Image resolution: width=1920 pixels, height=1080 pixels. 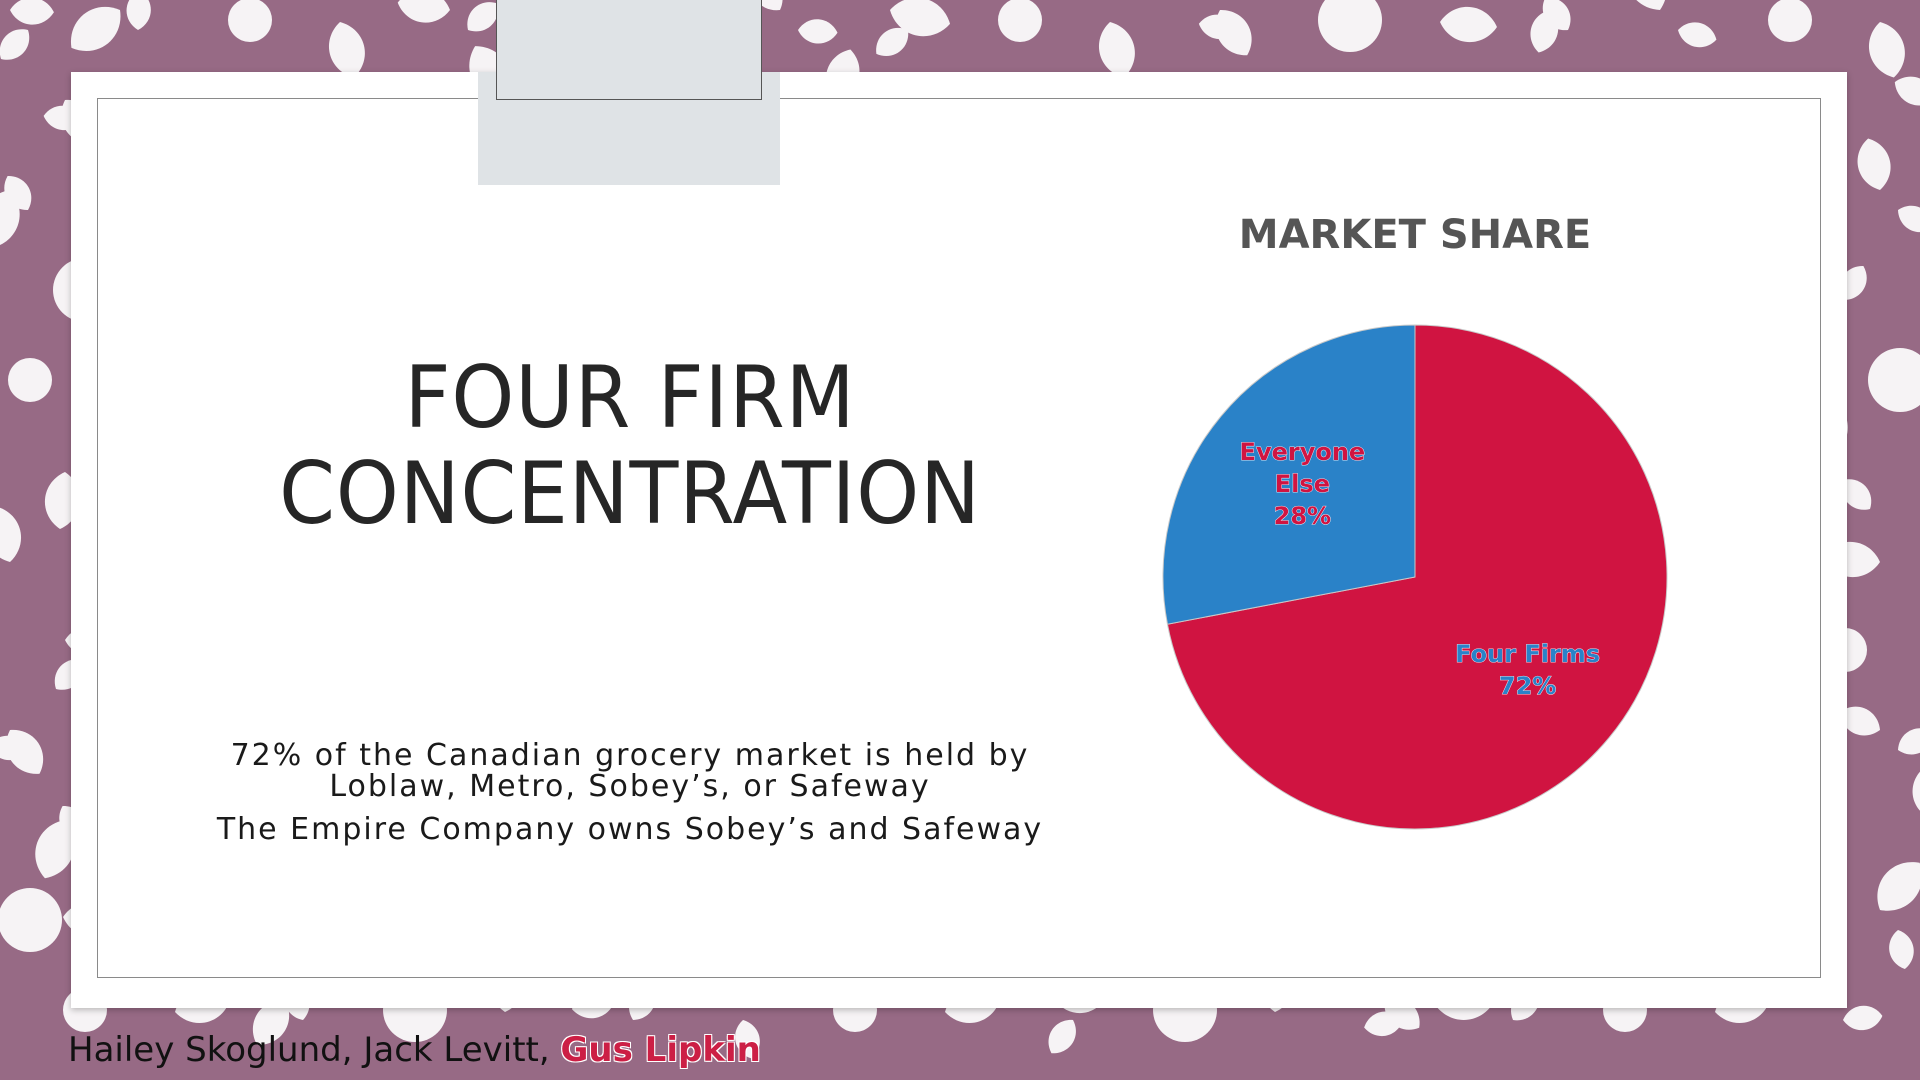 I want to click on pie-slice-everyone-else, so click(x=1289, y=474).